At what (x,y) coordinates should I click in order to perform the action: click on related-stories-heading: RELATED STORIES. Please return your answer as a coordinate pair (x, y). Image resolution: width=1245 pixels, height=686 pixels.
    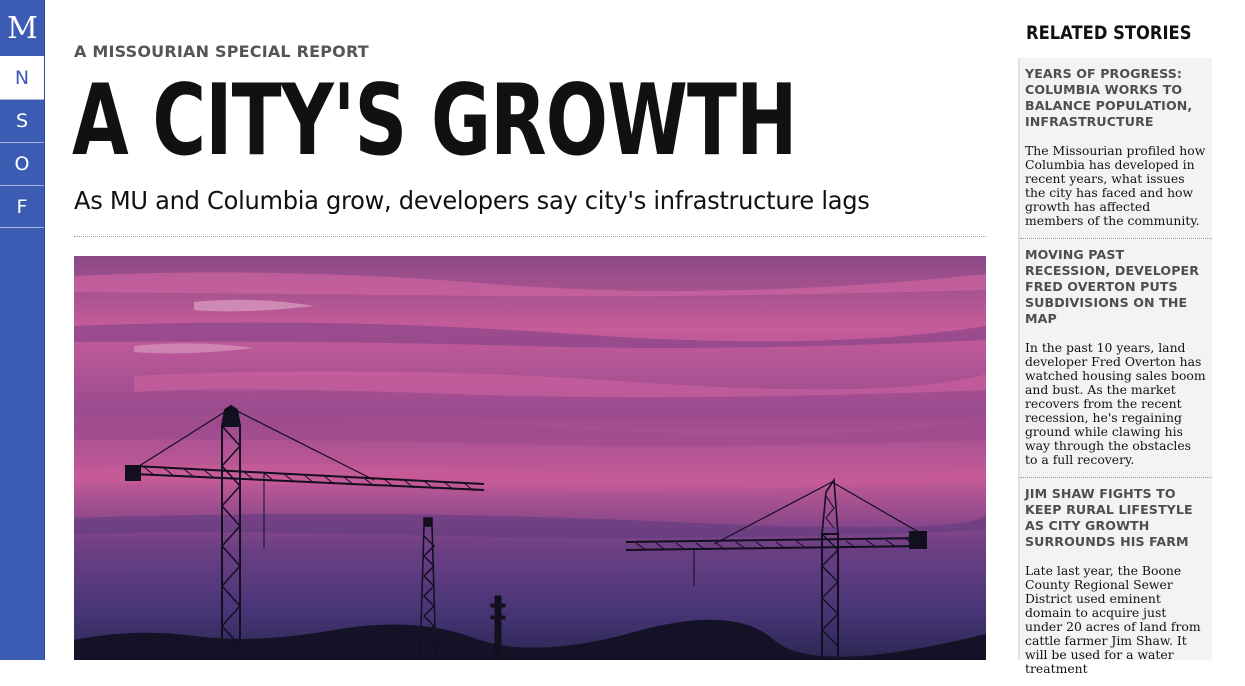
    Looking at the image, I should click on (1109, 33).